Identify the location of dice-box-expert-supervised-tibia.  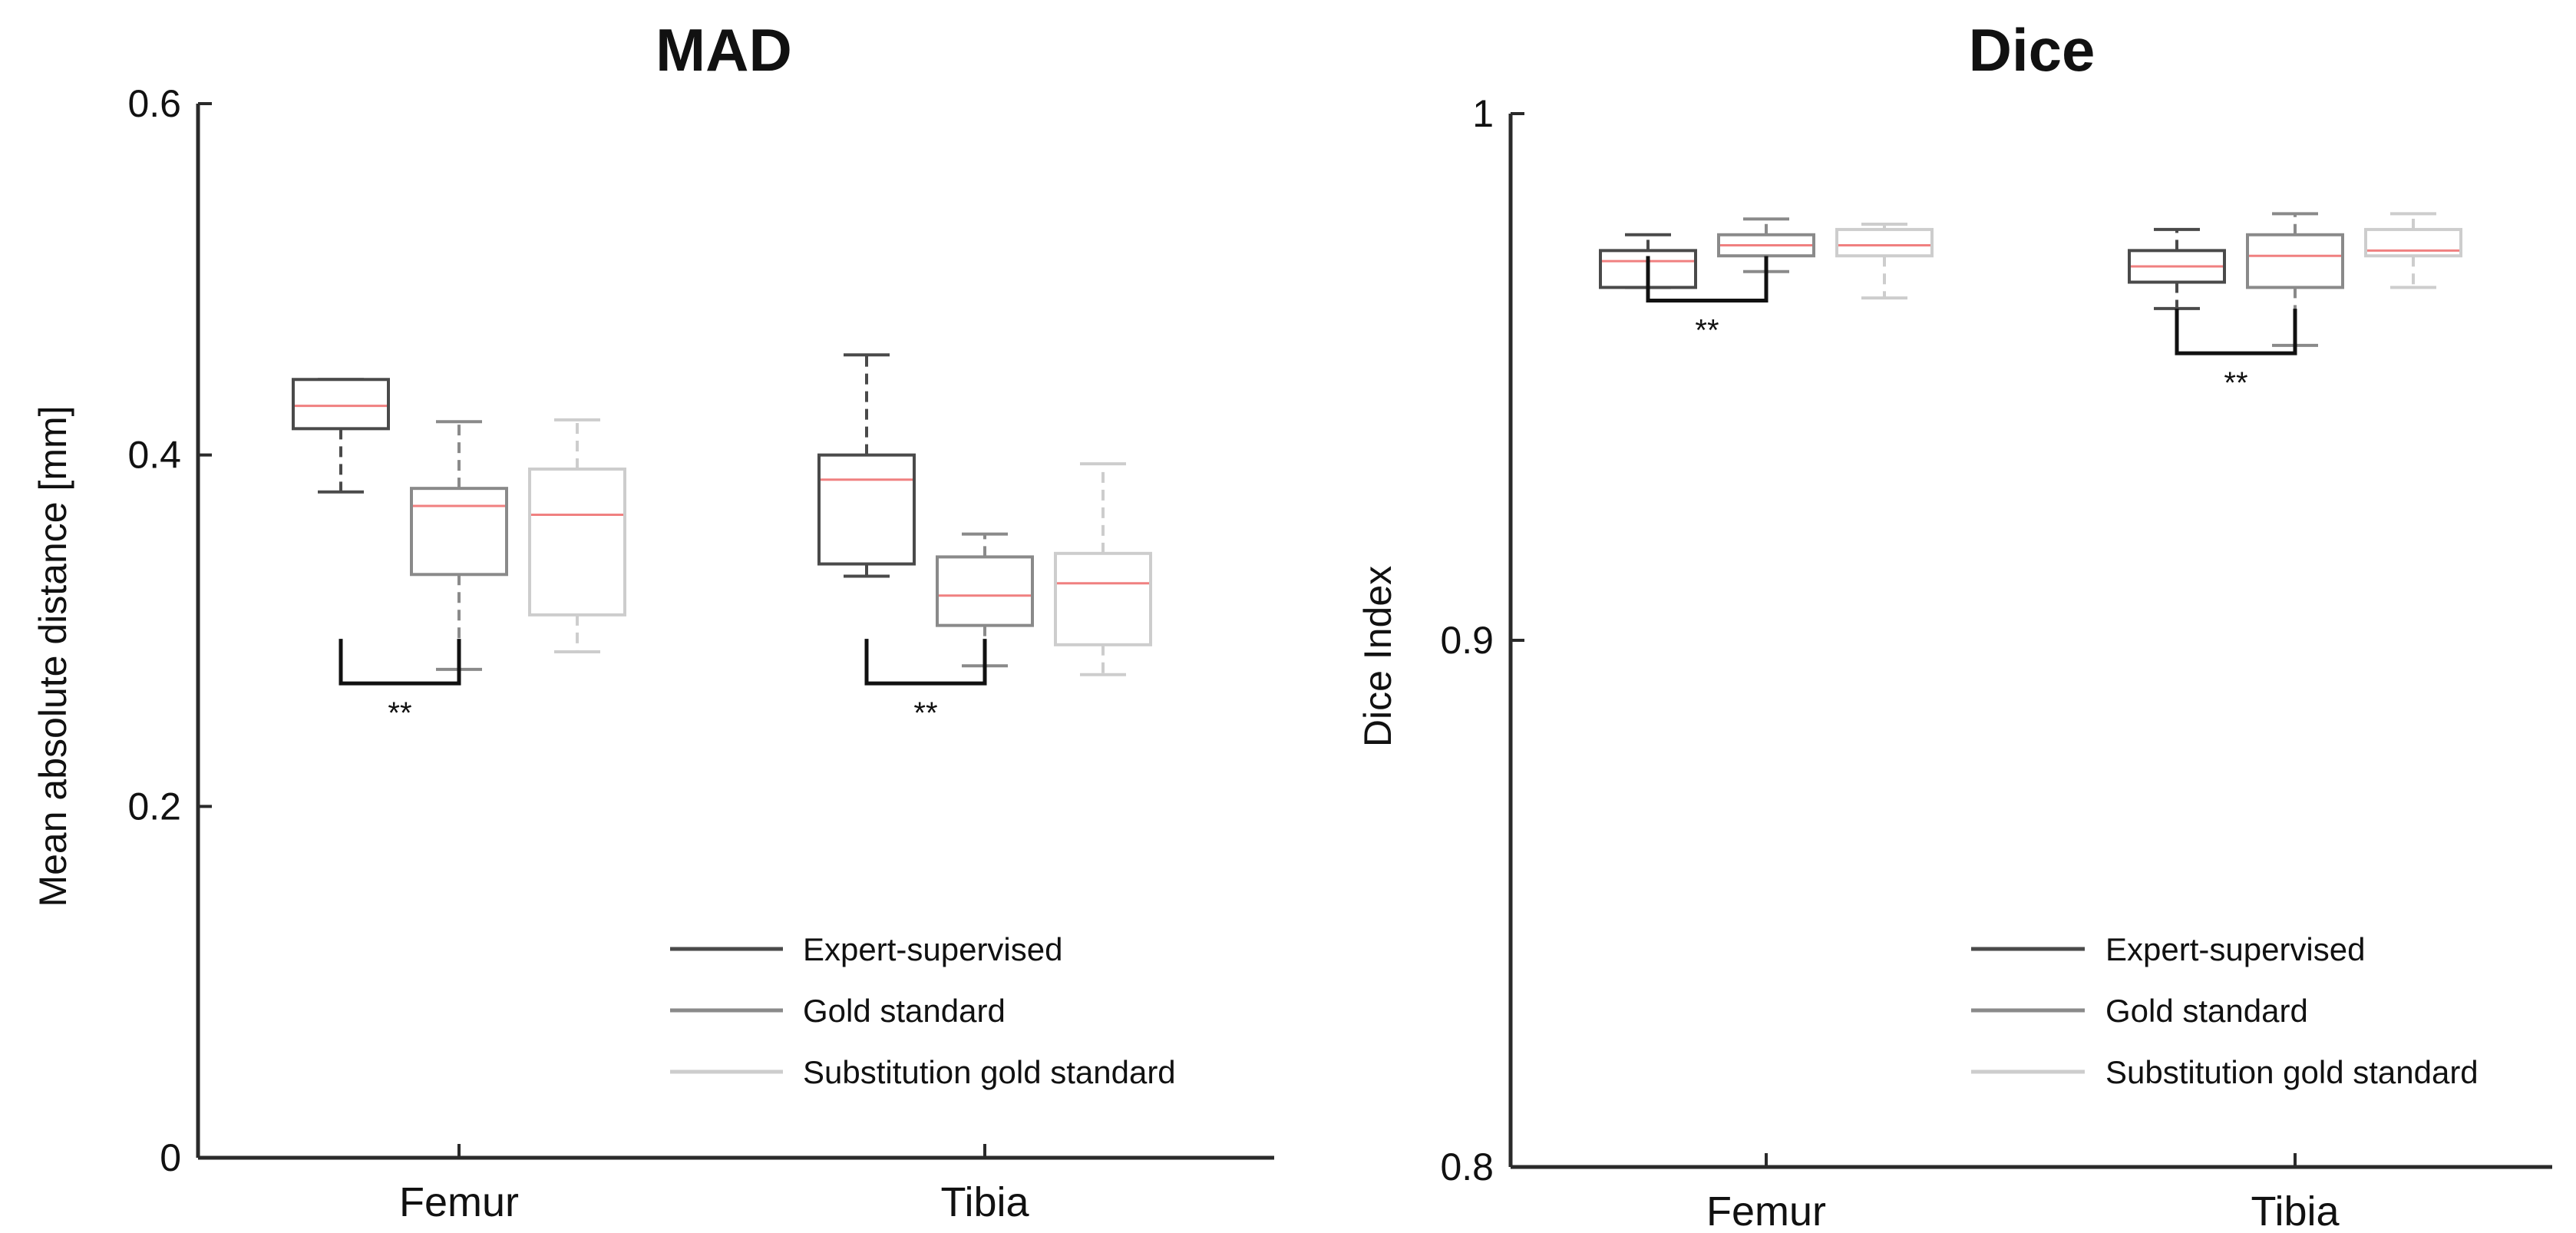
(2177, 268).